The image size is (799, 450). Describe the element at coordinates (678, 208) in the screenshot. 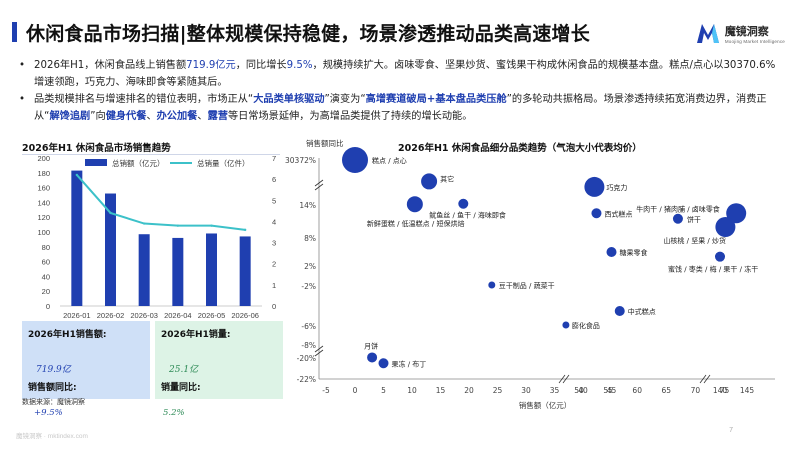

I see `bubble-label: 牛肉干 / 猪肉脯 / 卤味零食` at that location.